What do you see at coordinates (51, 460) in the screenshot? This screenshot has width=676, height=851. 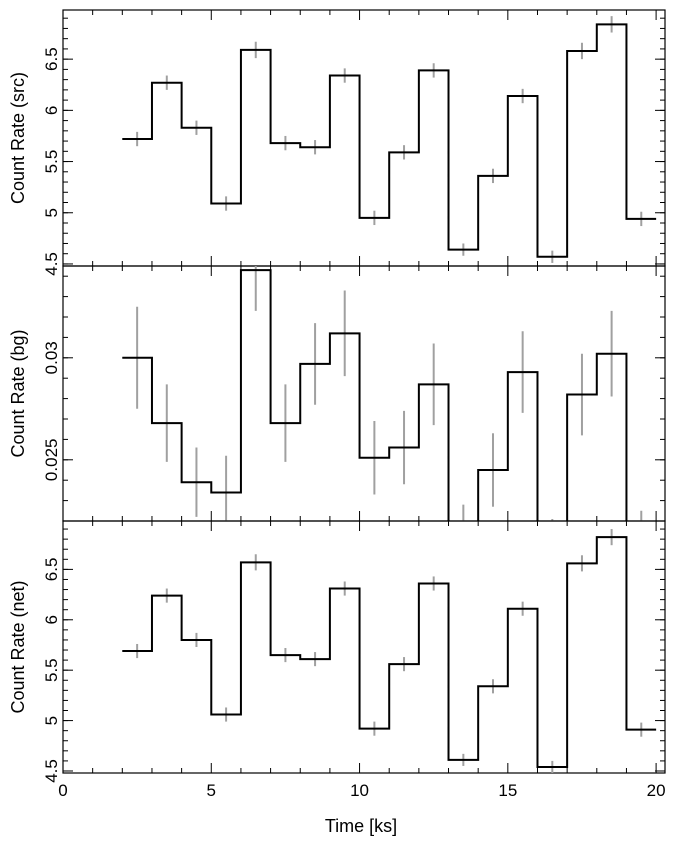 I see `y-tick-label: 0.025` at bounding box center [51, 460].